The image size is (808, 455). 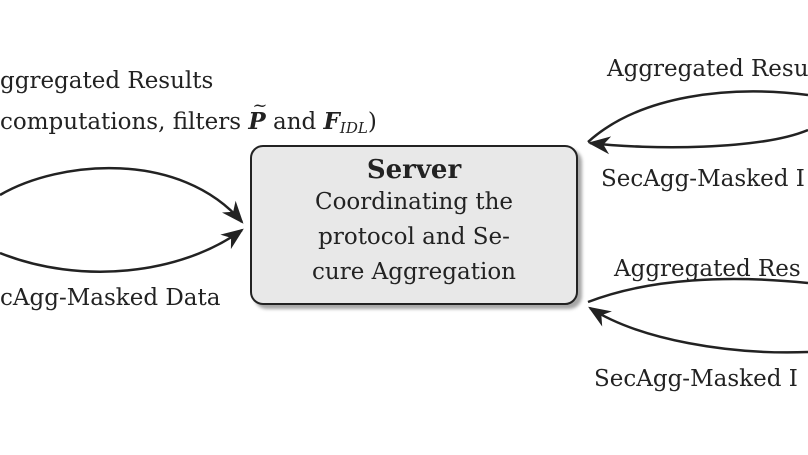 What do you see at coordinates (107, 81) in the screenshot?
I see `left-aggregated-results-label: ggregated Results` at bounding box center [107, 81].